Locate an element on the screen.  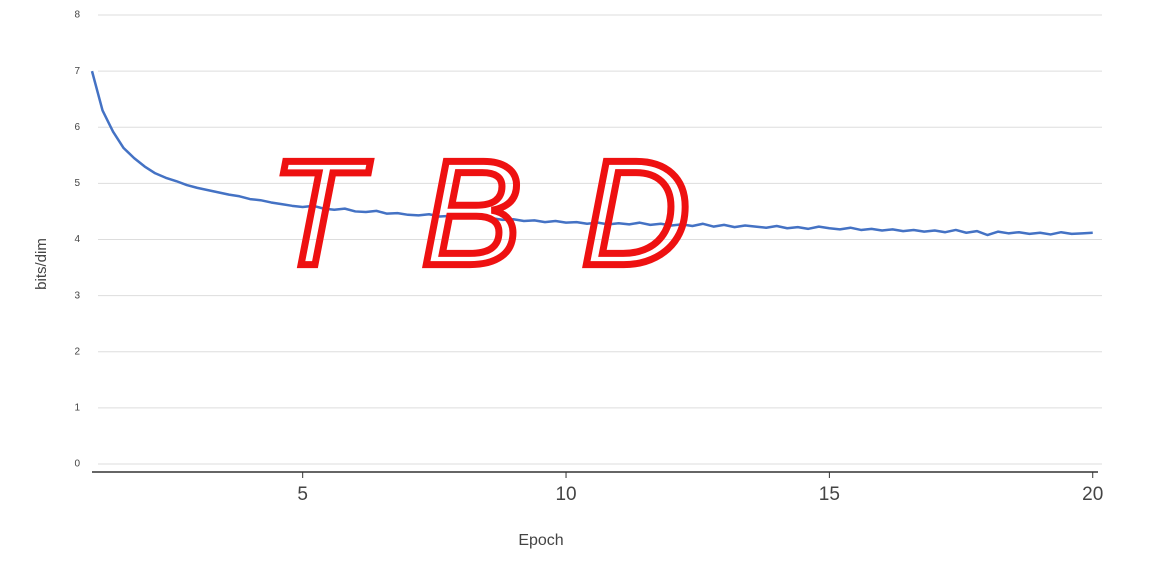
y-tick-label: 8 is located at coordinates (77, 15).